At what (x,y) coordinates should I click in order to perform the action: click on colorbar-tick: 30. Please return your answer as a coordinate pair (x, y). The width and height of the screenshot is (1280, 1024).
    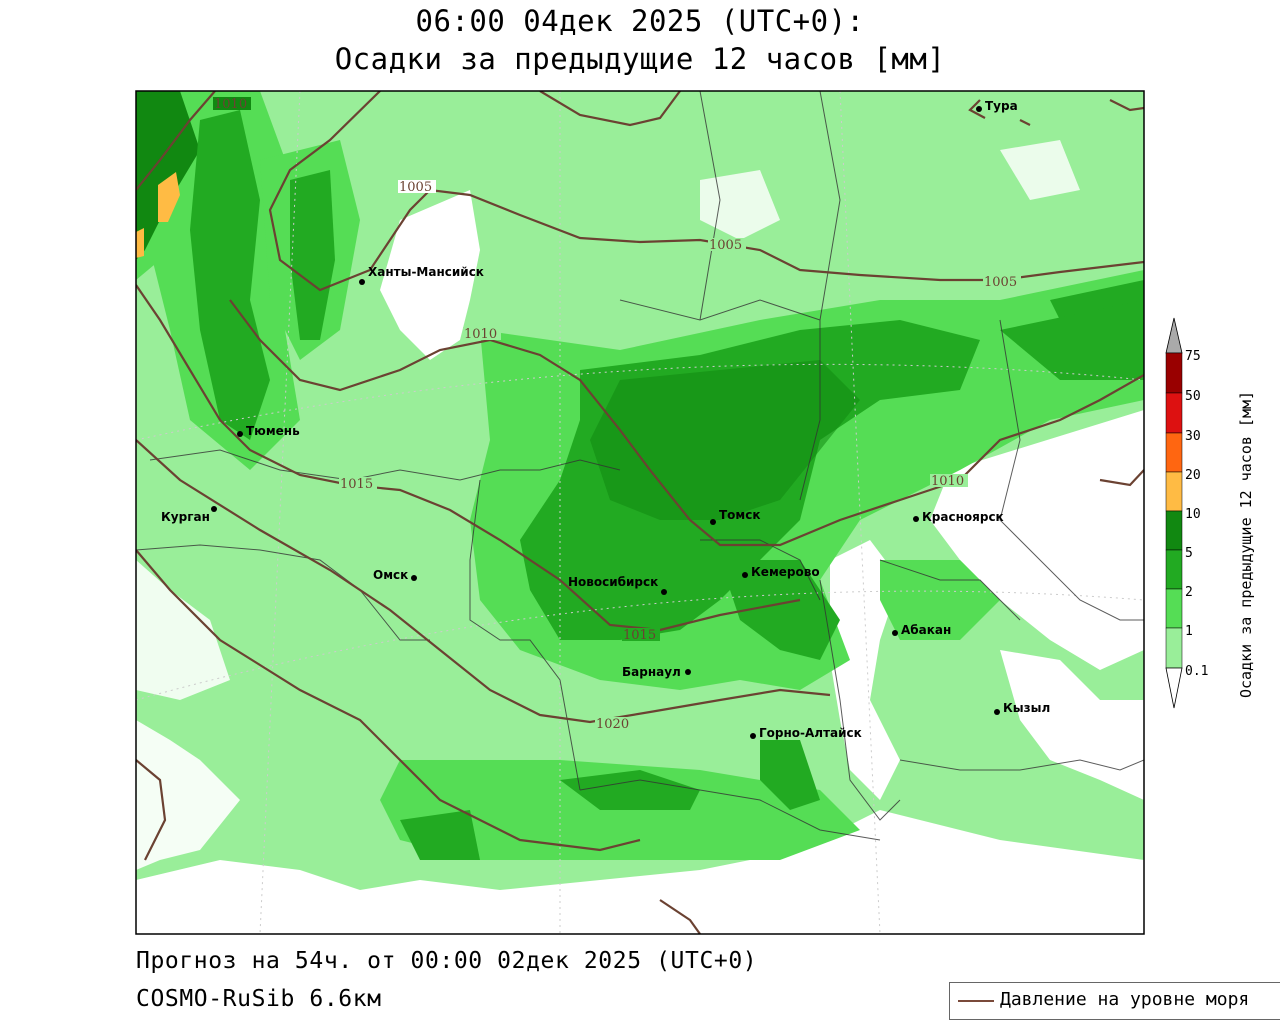
    Looking at the image, I should click on (1193, 436).